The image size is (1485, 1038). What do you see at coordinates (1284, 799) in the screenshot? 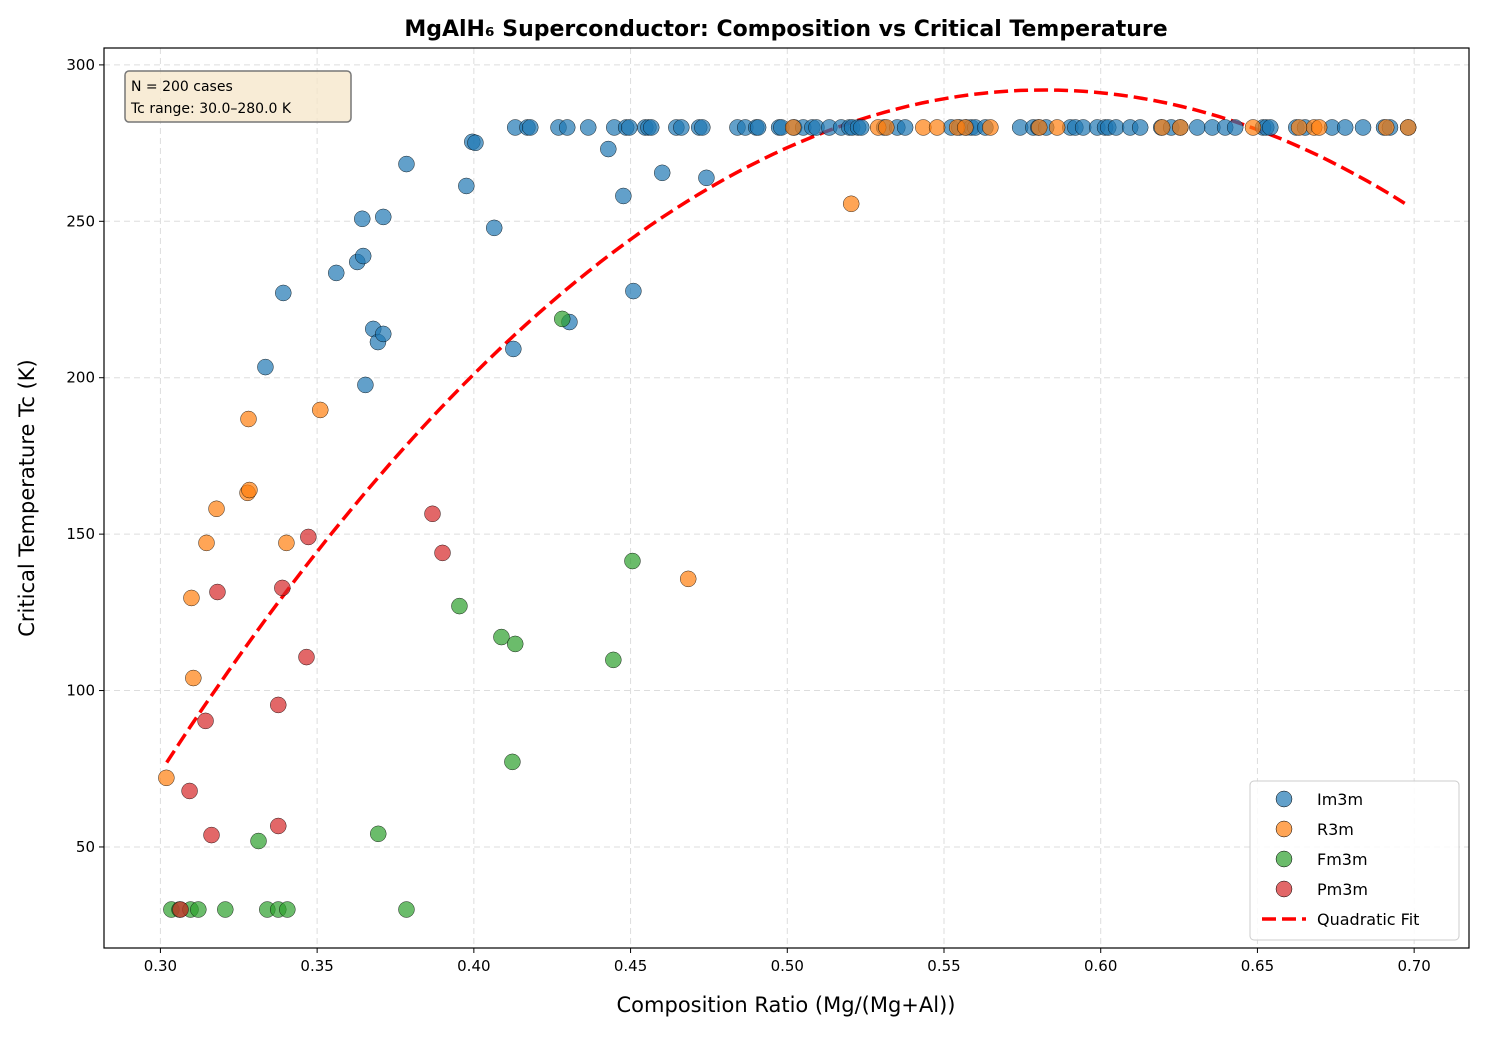
I see `legend-marker-im3m` at bounding box center [1284, 799].